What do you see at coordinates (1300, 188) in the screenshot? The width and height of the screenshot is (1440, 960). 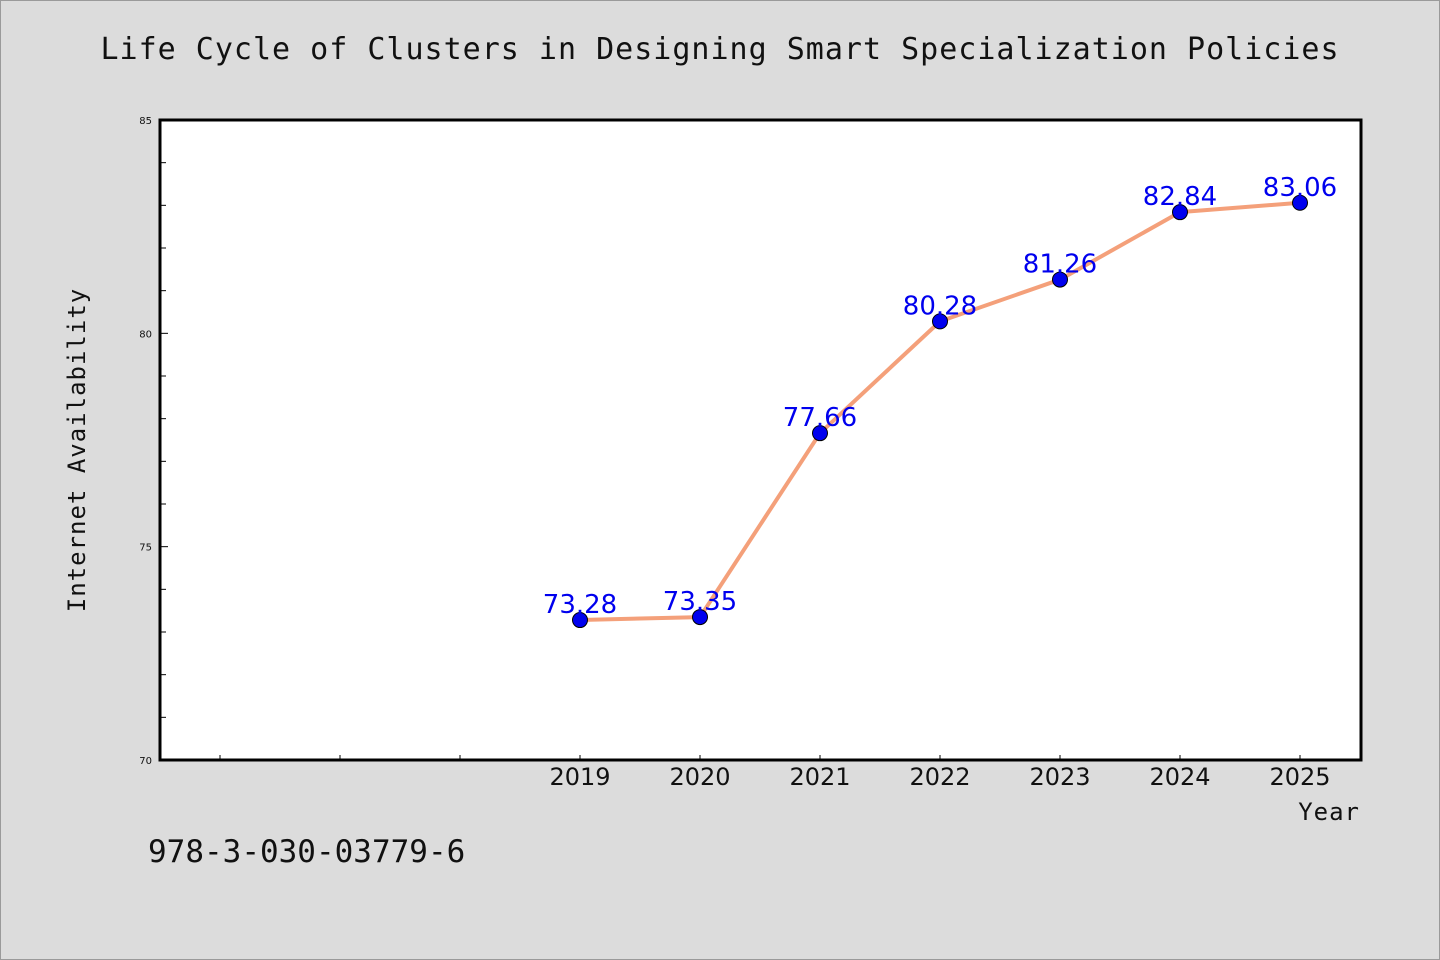 I see `data-label: 83.06` at bounding box center [1300, 188].